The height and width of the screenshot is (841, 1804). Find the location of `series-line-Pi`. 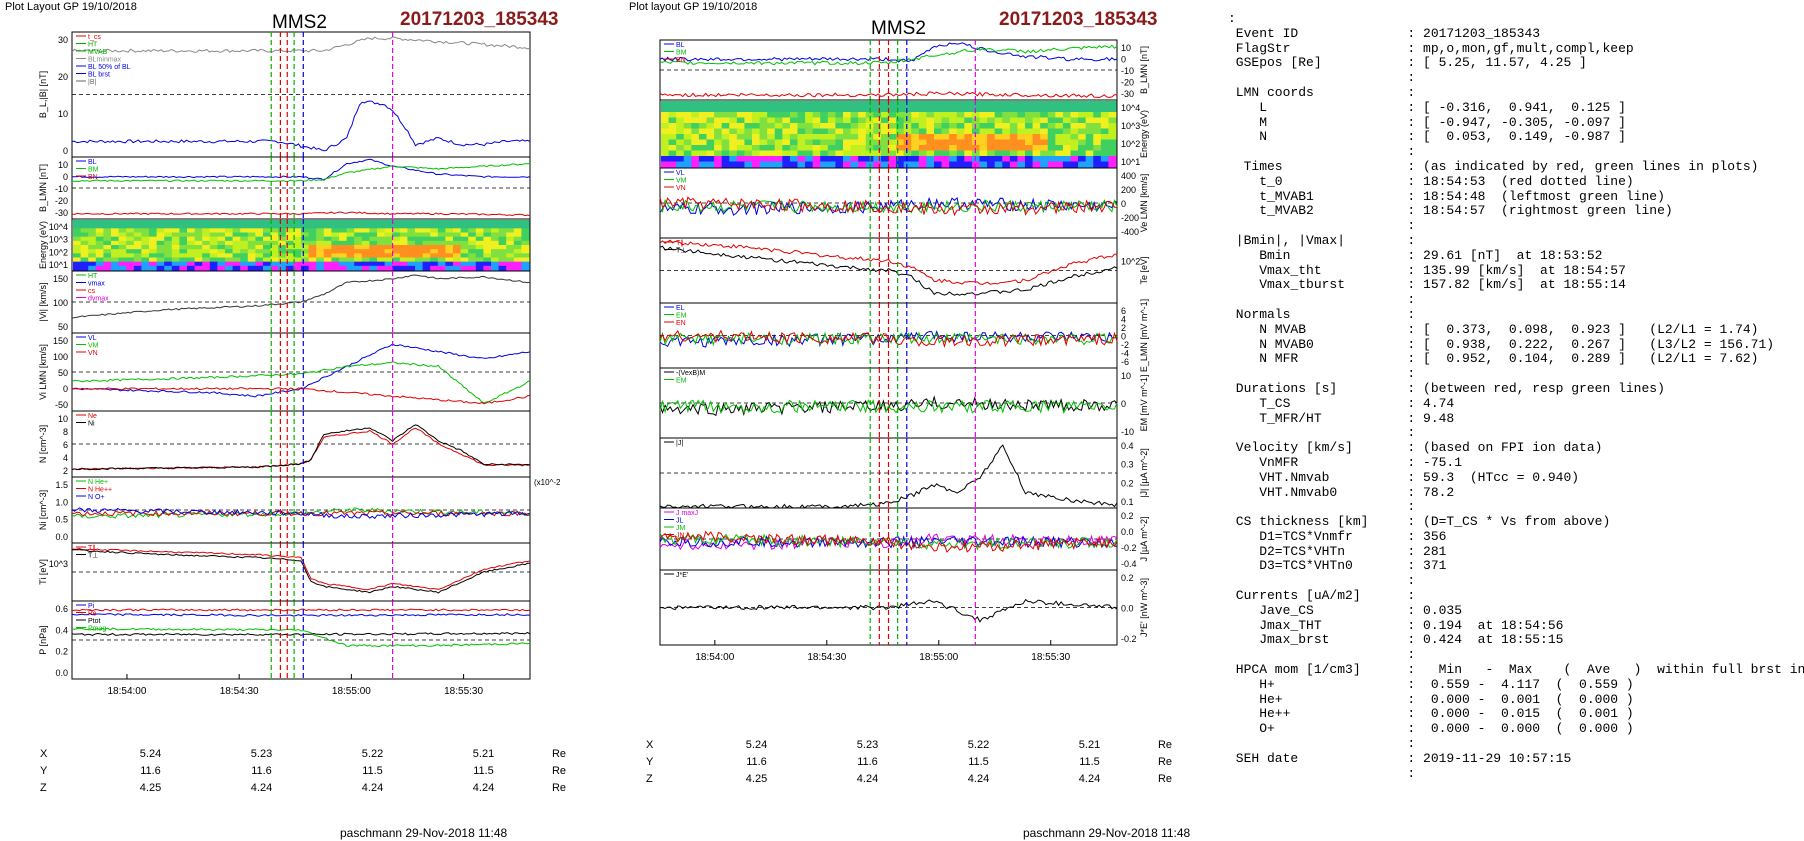

series-line-Pi is located at coordinates (301, 615).